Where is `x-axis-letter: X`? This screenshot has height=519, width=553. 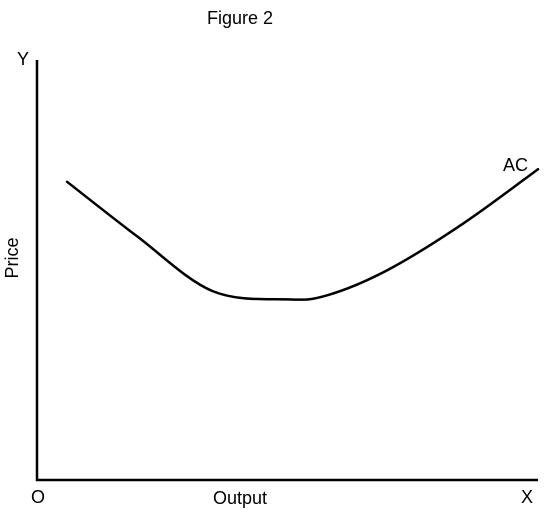
x-axis-letter: X is located at coordinates (527, 497).